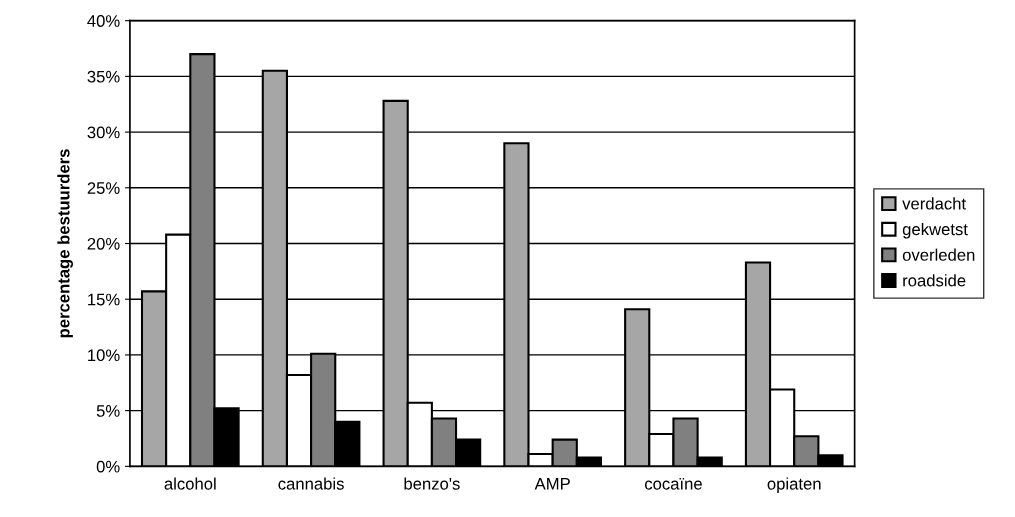 Image resolution: width=1015 pixels, height=517 pixels. What do you see at coordinates (938, 254) in the screenshot?
I see `legend-label: overleden` at bounding box center [938, 254].